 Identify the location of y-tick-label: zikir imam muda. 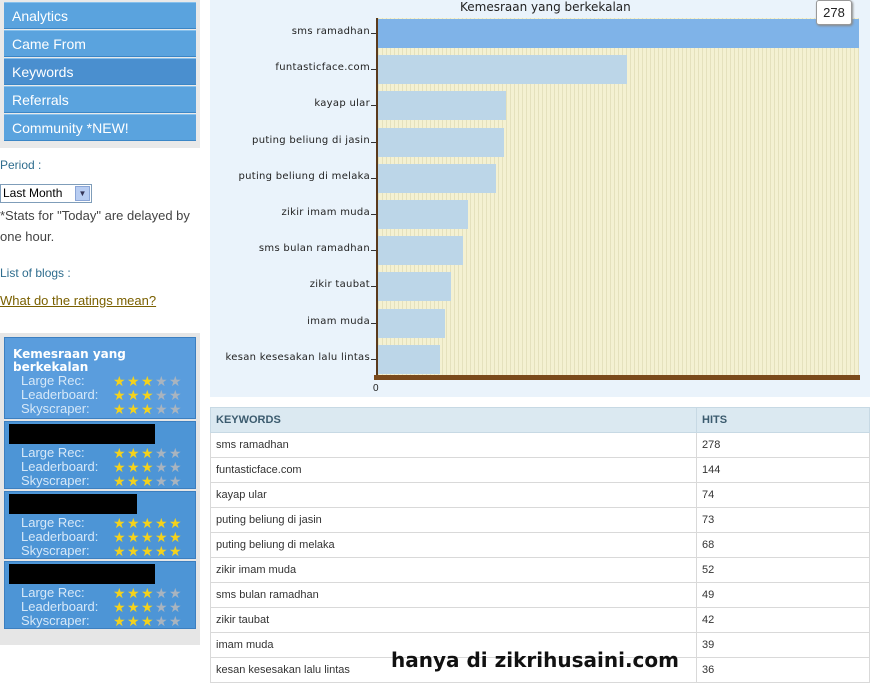
(325, 212).